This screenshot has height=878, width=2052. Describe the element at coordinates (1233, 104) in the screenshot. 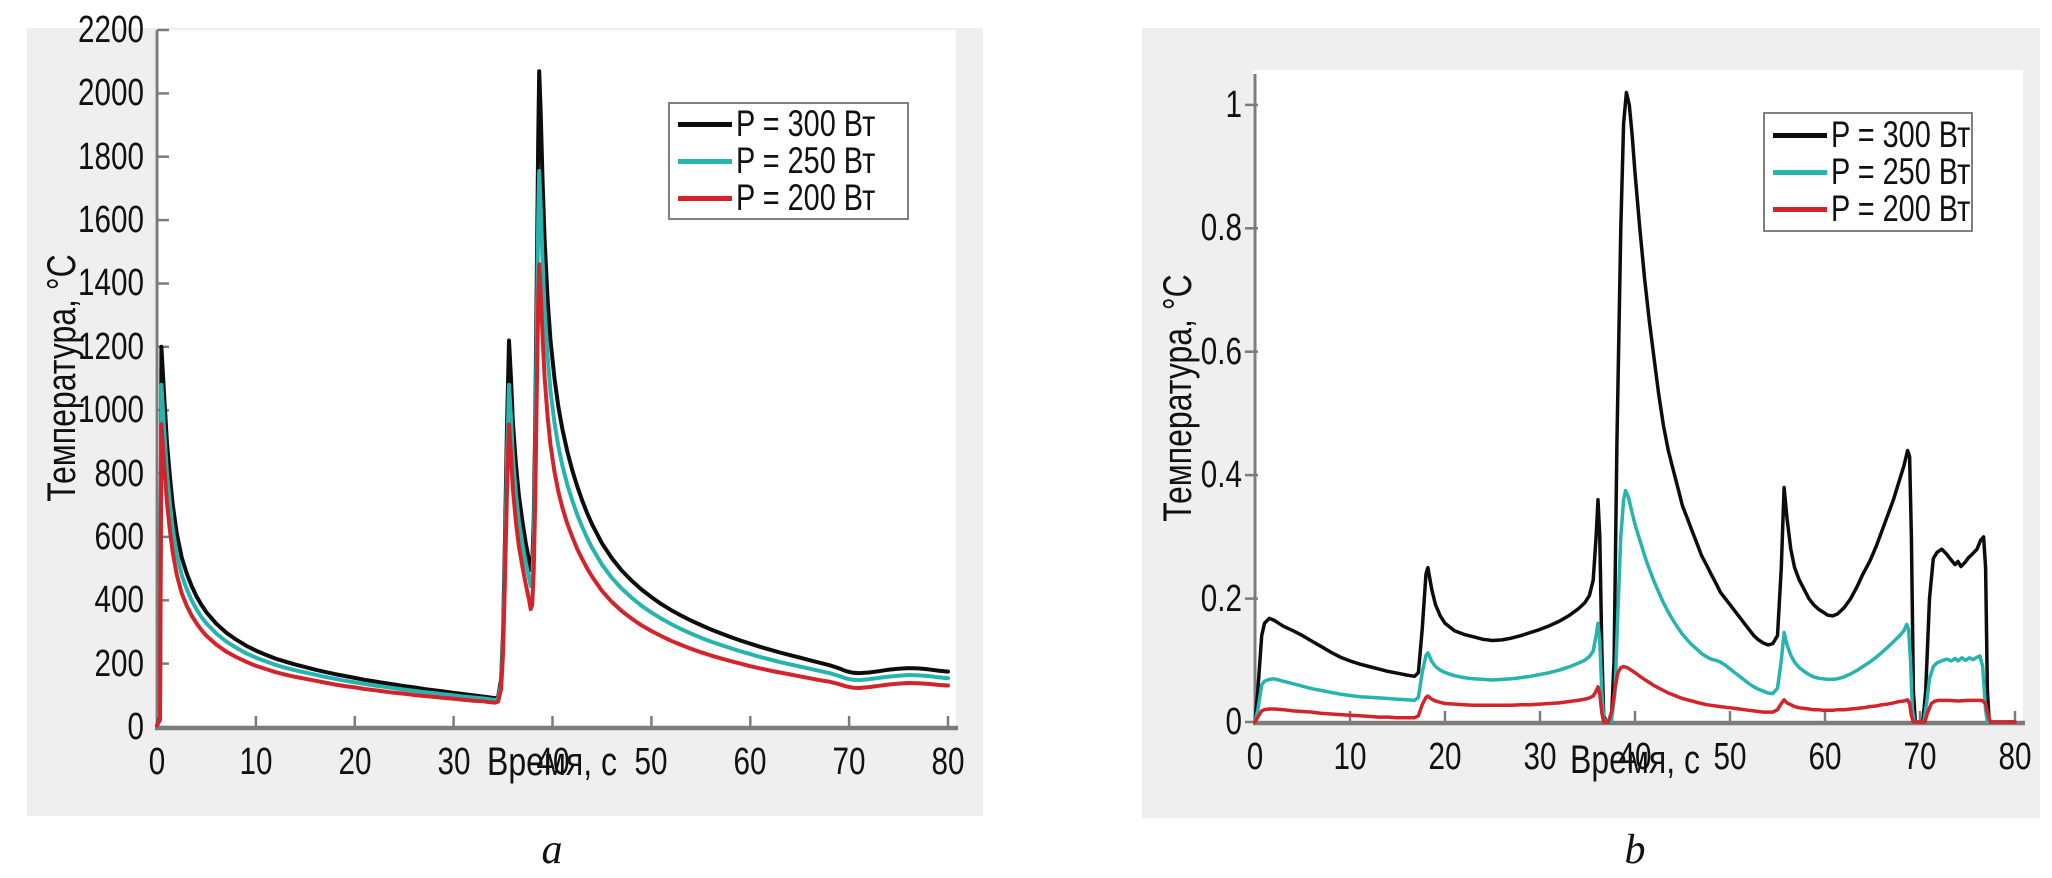

I see `y-tick-label: 1` at that location.